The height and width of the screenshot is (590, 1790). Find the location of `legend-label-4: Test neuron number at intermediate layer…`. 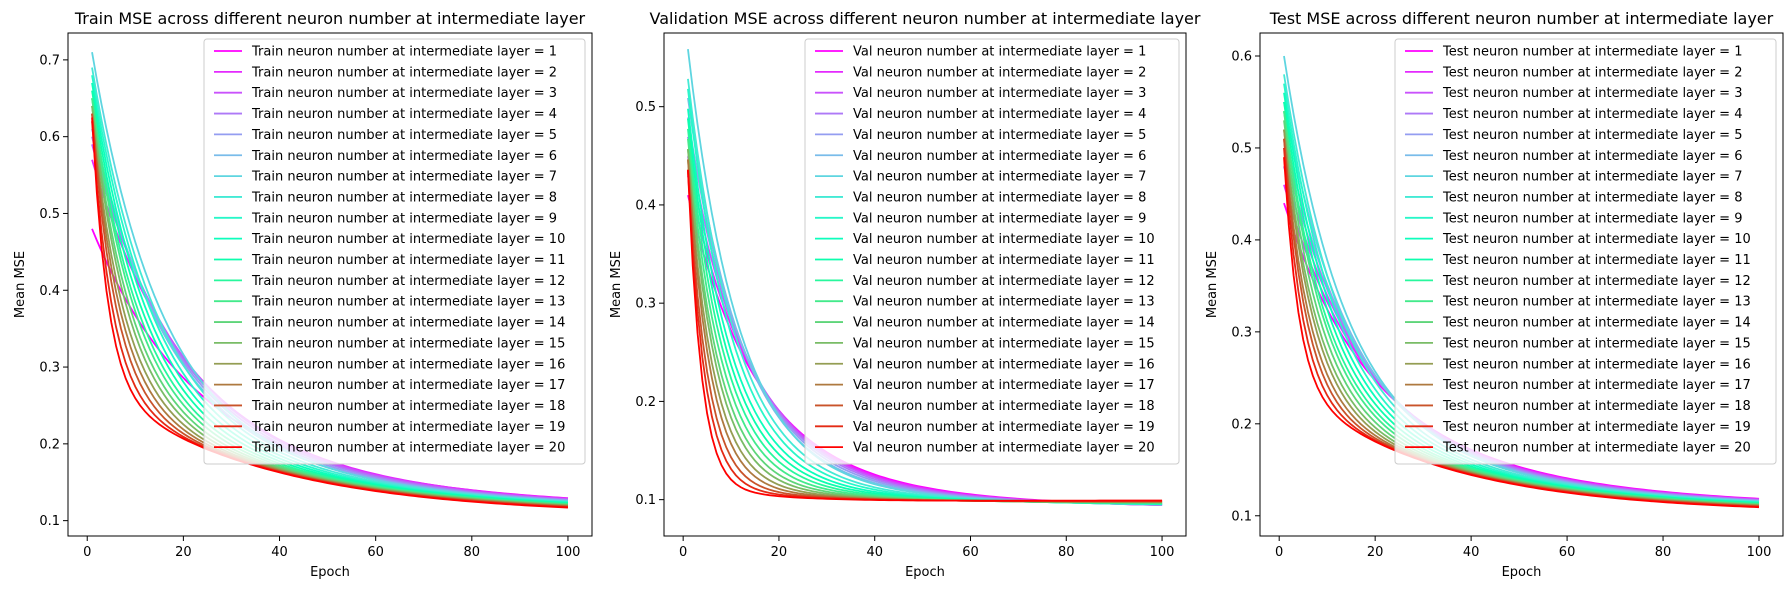

legend-label-4: Test neuron number at intermediate layer… is located at coordinates (1592, 114).